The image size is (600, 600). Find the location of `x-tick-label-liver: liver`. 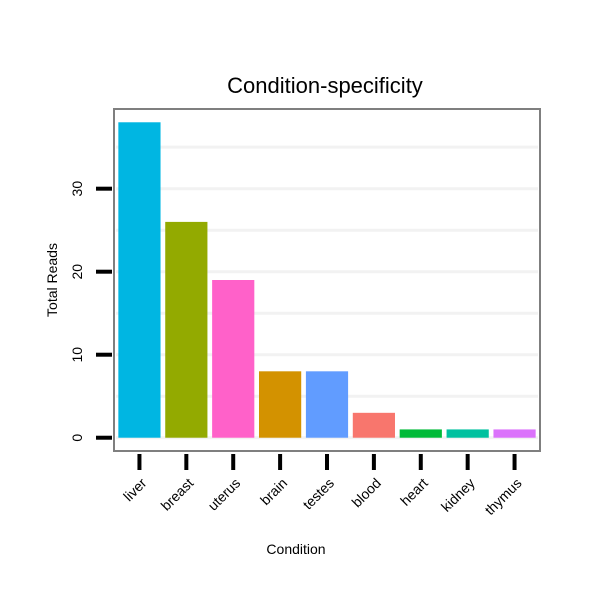

x-tick-label-liver: liver is located at coordinates (135, 490).